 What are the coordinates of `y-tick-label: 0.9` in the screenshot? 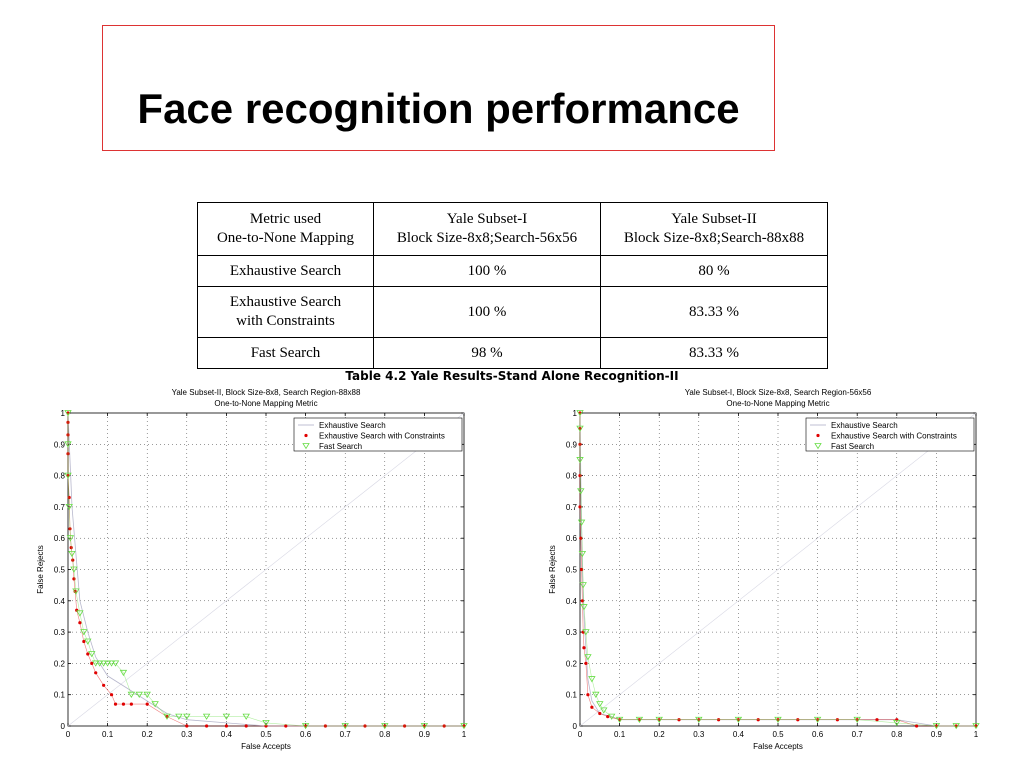 It's located at (60, 444).